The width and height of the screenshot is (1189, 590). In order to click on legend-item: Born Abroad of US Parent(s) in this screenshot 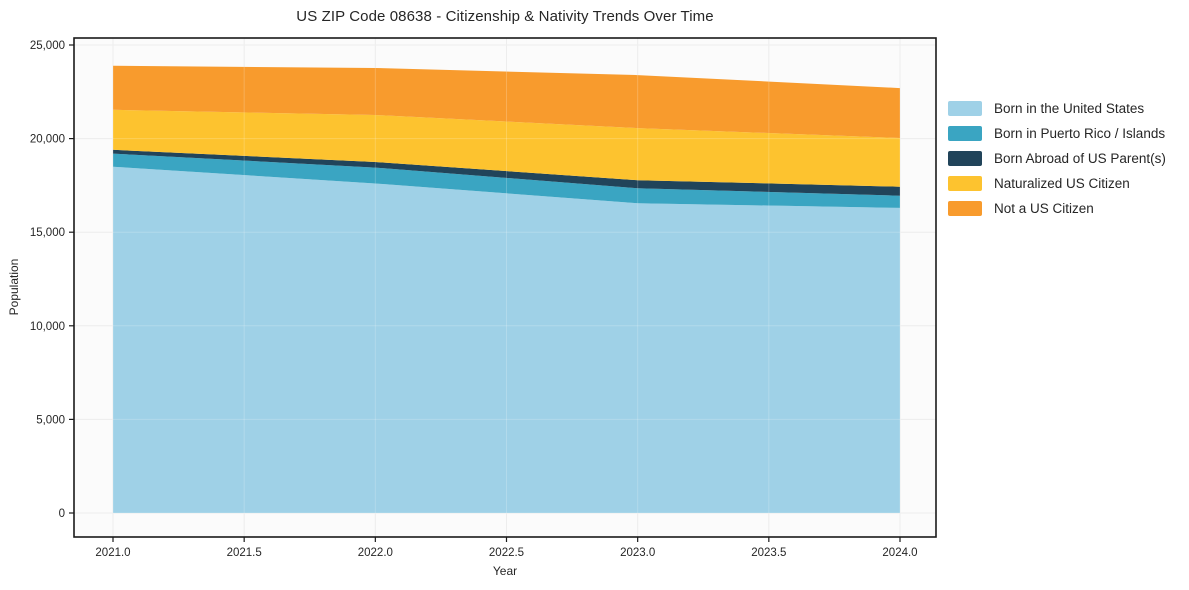, I will do `click(1057, 158)`.